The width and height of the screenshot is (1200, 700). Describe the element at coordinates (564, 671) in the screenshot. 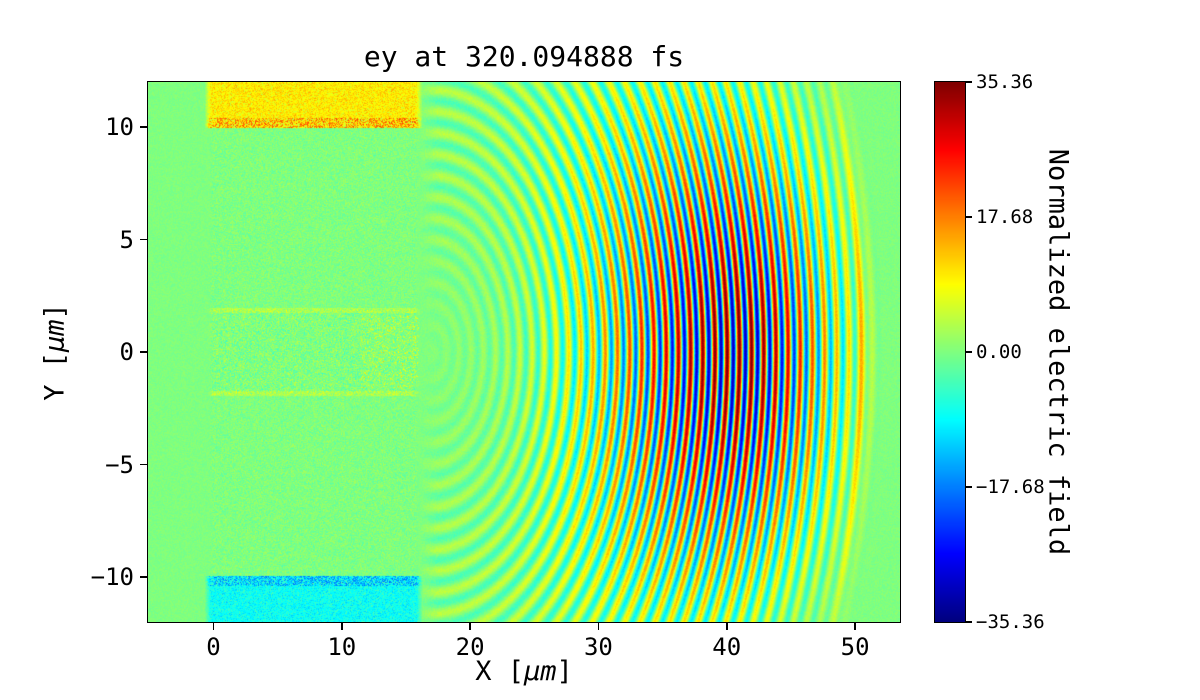

I see `x-axis-label-text-end: ]` at that location.